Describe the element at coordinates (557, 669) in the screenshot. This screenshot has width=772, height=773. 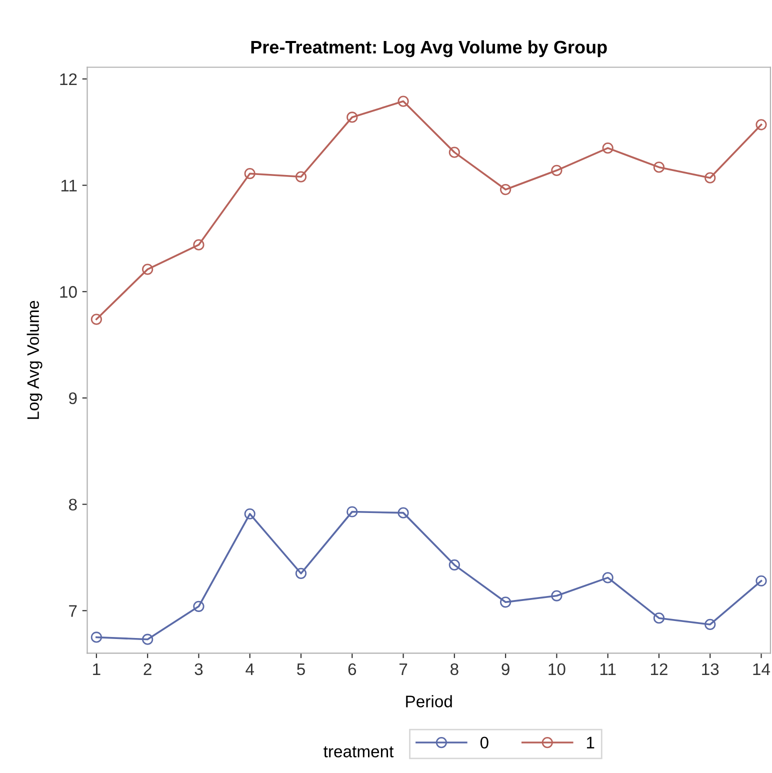
I see `x-tick-label: 10` at that location.